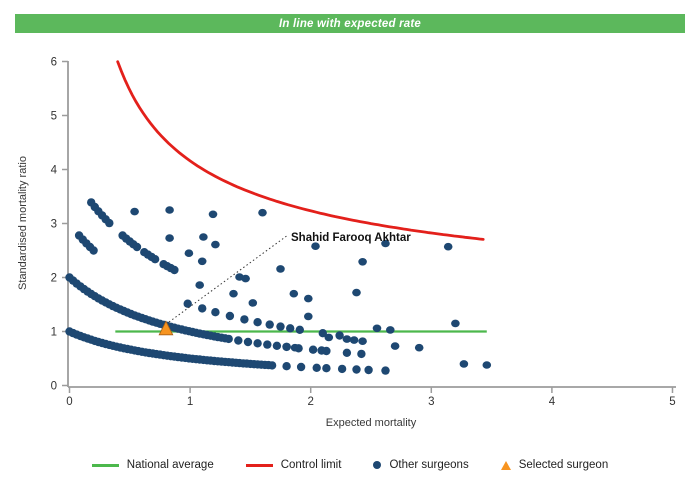 The image size is (700, 500). I want to click on legend-swatch-triangle, so click(505, 465).